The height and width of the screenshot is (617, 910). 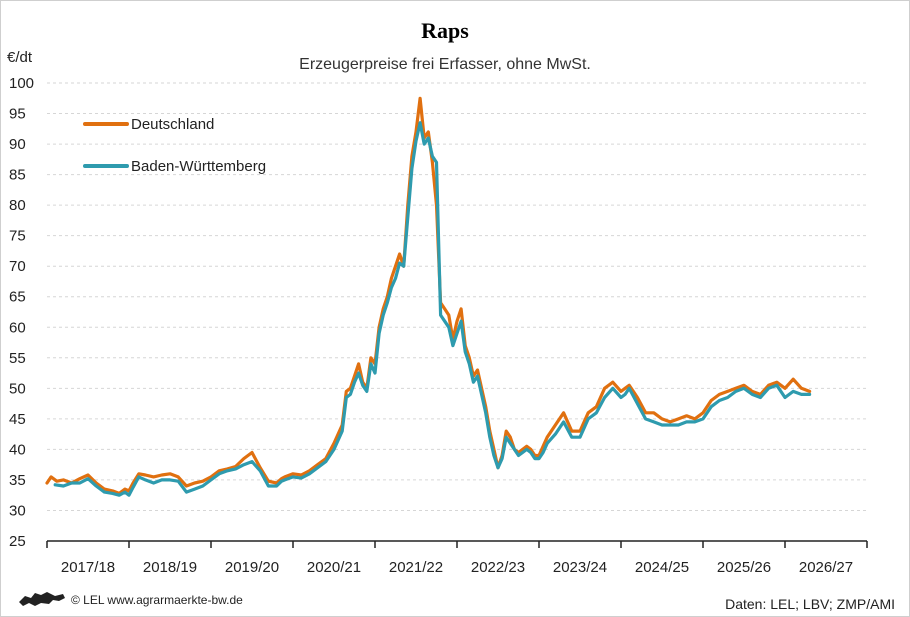 I want to click on legend-label-bw: Baden-Württemberg, so click(x=198, y=166).